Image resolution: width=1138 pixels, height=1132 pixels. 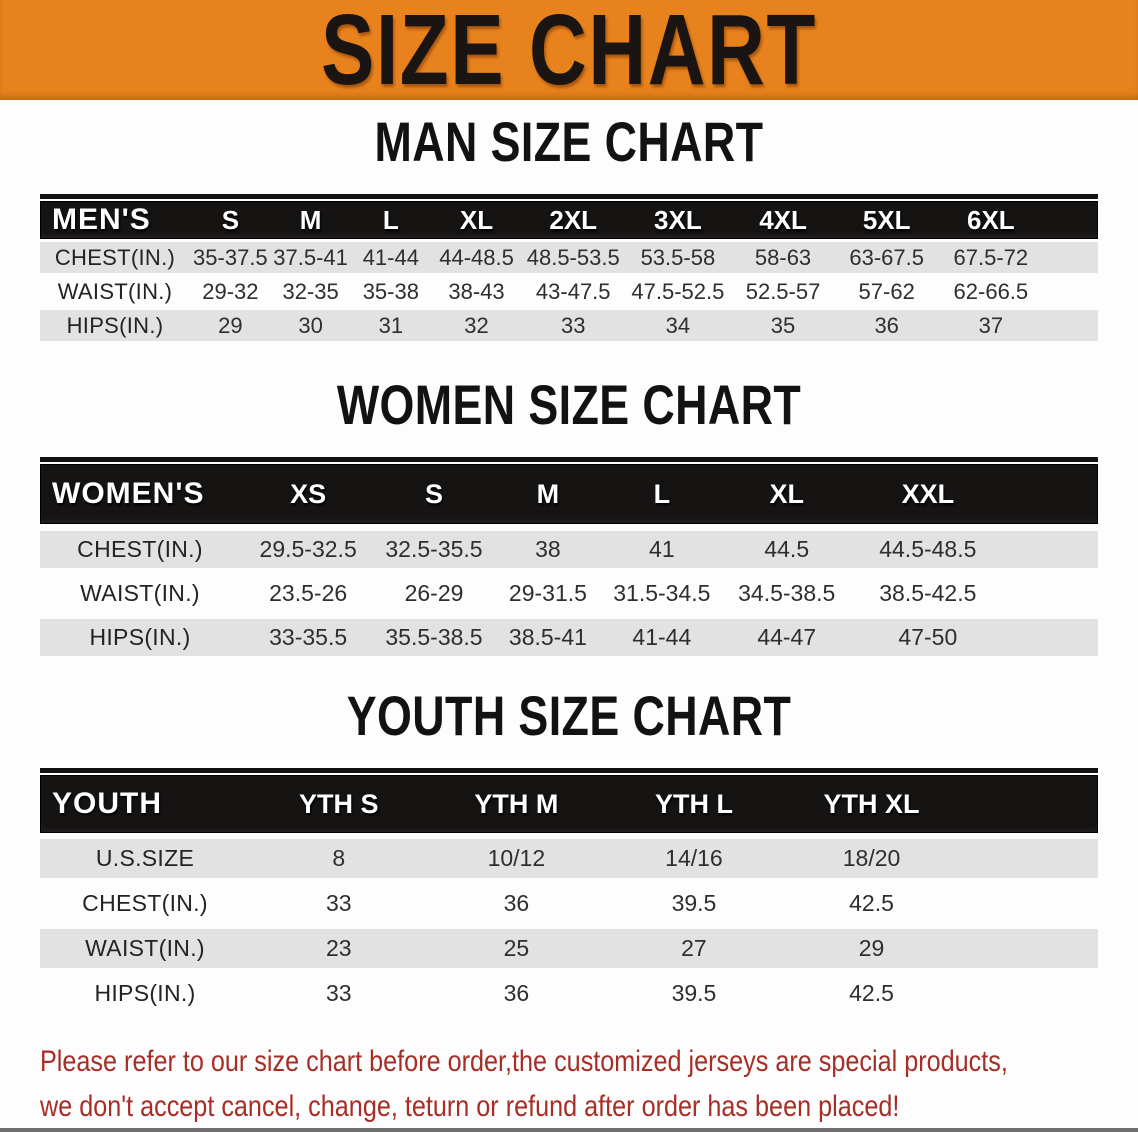 I want to click on table-row: U.S.SIZE 8 10/12 14/16 18/20, so click(x=569, y=858).